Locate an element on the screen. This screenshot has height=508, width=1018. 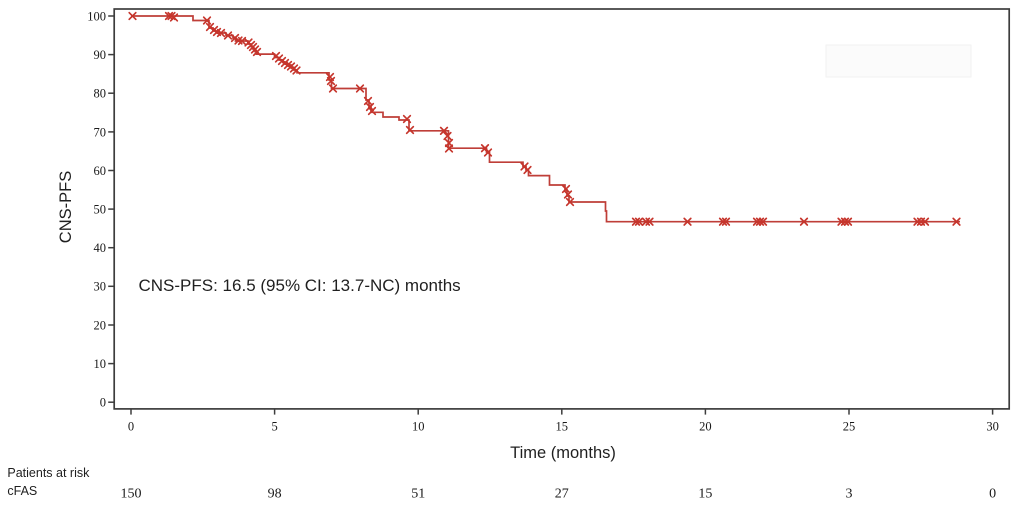
svg-text: CNS-PFS is located at coordinates (66, 207).